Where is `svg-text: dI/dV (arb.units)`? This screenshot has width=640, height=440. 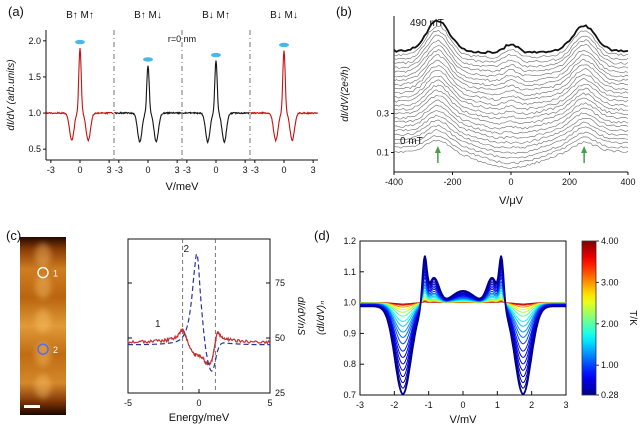 svg-text: dI/dV (arb.units) is located at coordinates (11, 94).